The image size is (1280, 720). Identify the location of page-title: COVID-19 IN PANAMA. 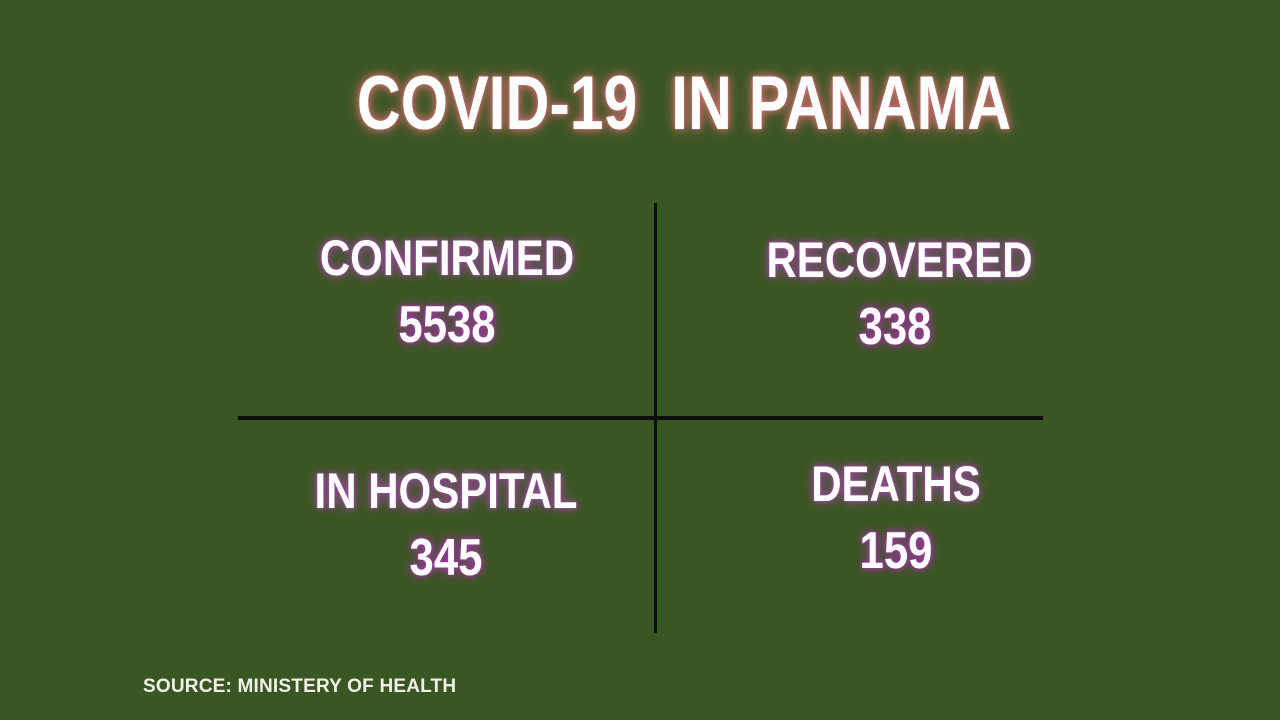
(684, 103).